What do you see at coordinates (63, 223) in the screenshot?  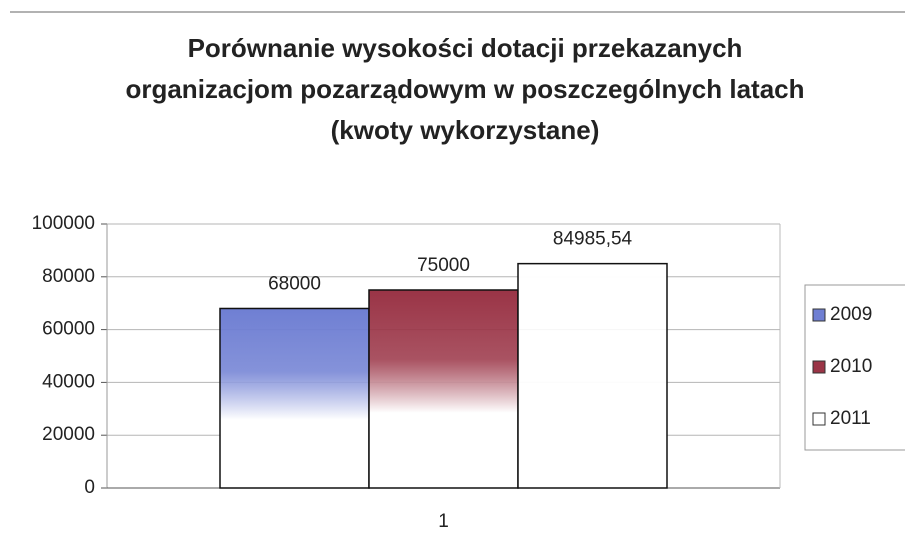 I see `y-tick-label: 100000` at bounding box center [63, 223].